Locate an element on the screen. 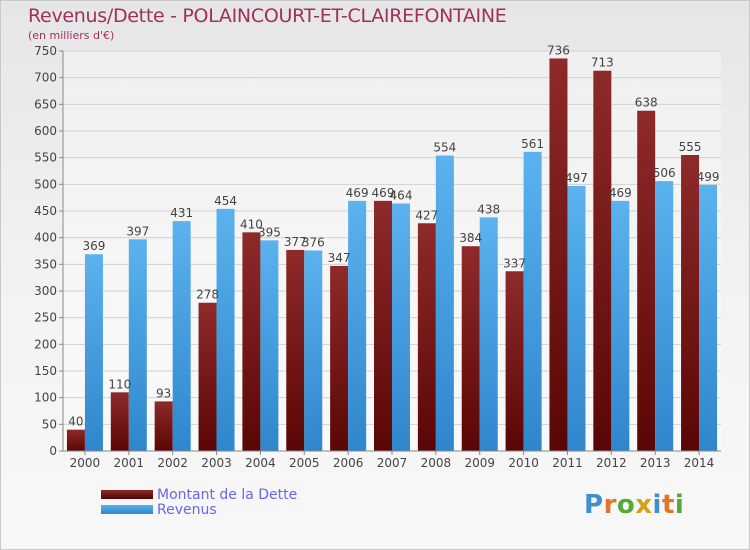 The height and width of the screenshot is (550, 750). data-label: 431 is located at coordinates (181, 213).